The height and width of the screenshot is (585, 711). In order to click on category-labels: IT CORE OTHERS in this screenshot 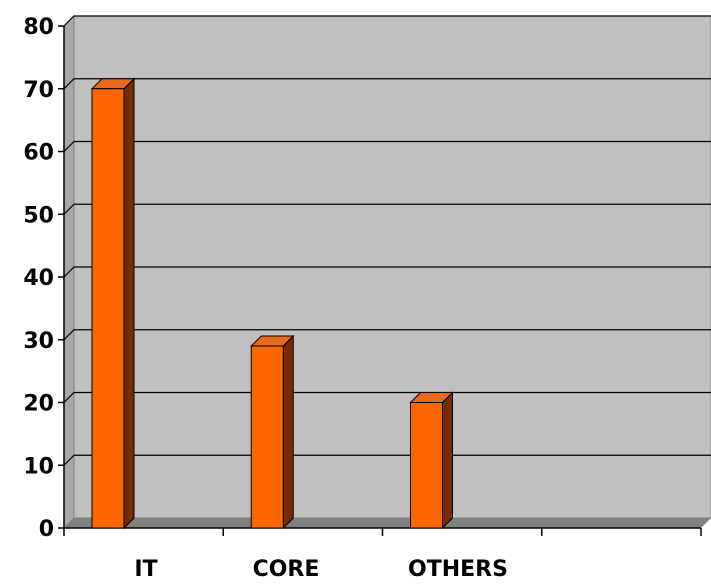, I will do `click(321, 569)`.